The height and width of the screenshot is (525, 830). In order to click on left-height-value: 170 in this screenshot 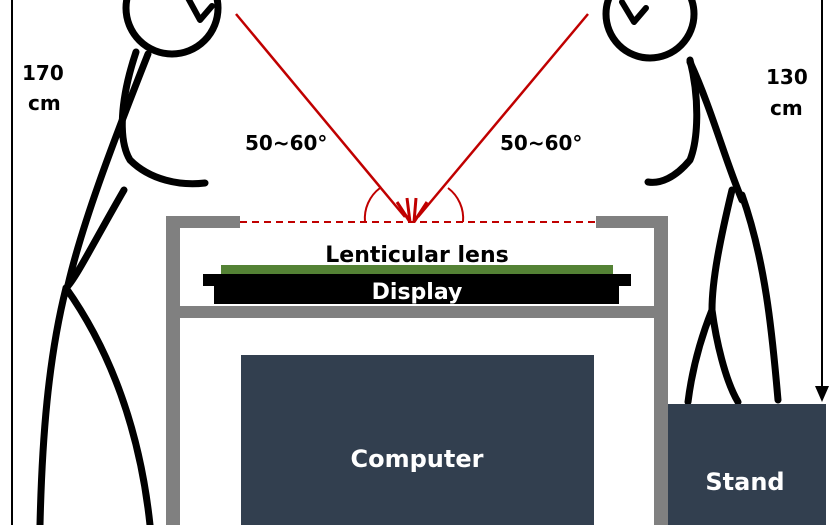, I will do `click(43, 73)`.